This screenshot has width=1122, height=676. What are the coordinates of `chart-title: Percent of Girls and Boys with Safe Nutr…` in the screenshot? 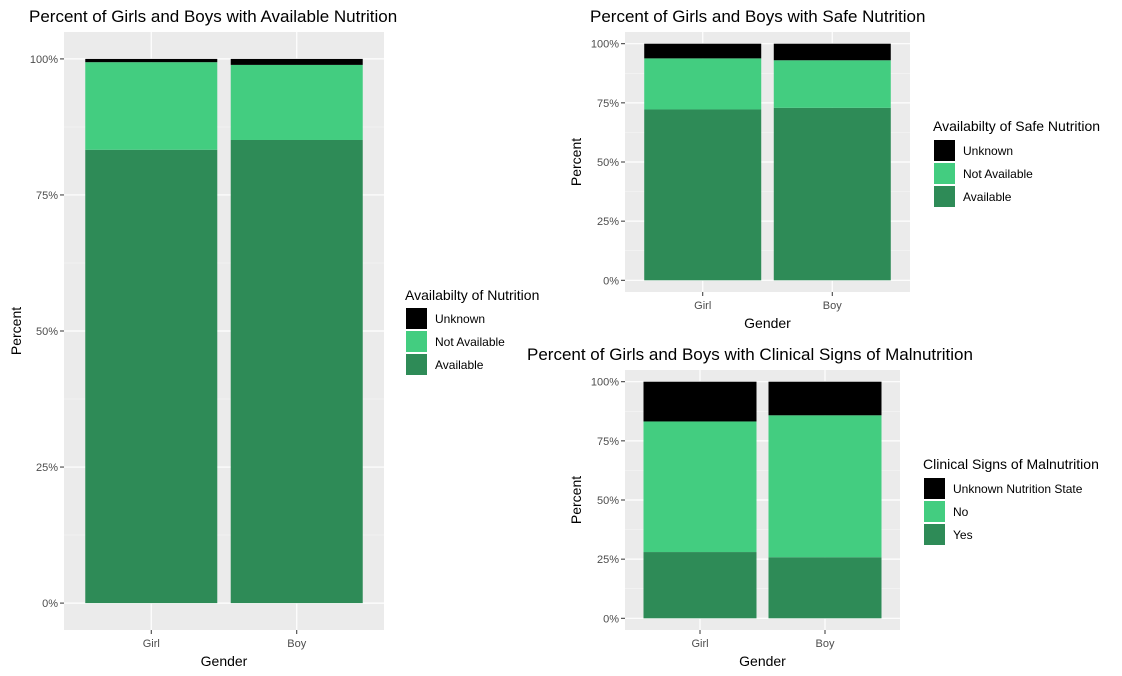 It's located at (757, 16).